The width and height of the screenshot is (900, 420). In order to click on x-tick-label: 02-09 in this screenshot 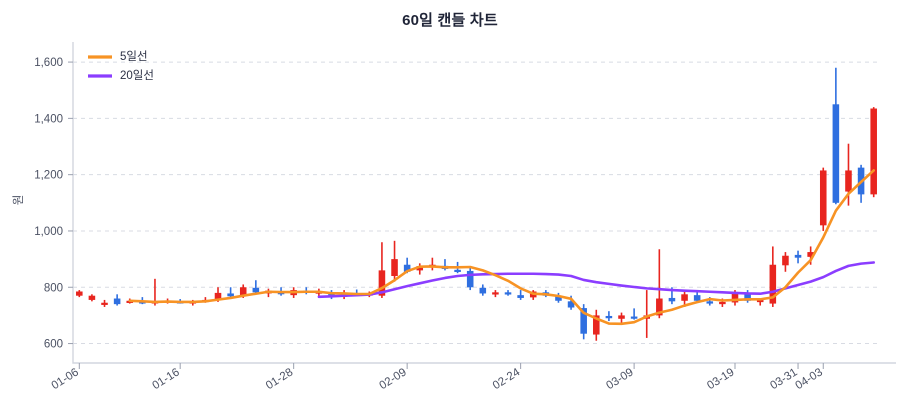, I will do `click(392, 379)`.